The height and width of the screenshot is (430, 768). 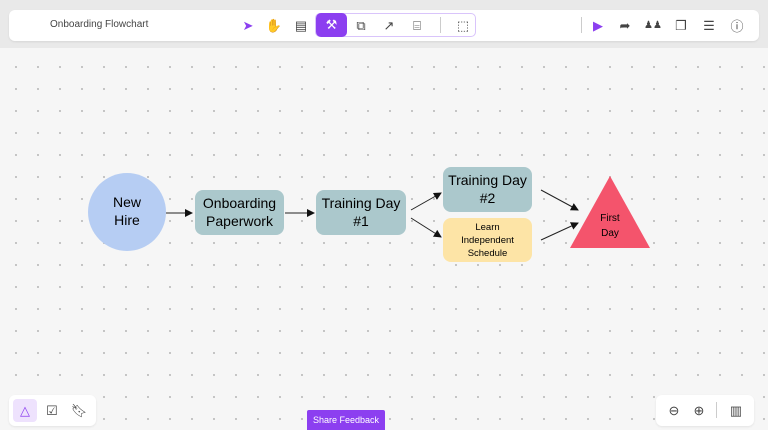 What do you see at coordinates (395, 25) in the screenshot?
I see `tool-group` at bounding box center [395, 25].